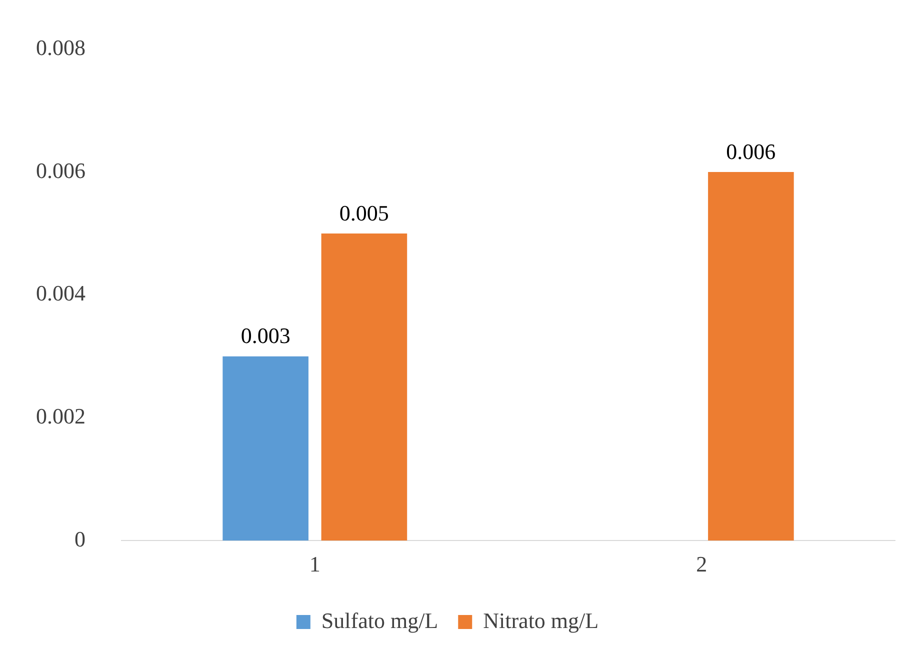  What do you see at coordinates (61, 170) in the screenshot?
I see `y-tick-label: 0.006` at bounding box center [61, 170].